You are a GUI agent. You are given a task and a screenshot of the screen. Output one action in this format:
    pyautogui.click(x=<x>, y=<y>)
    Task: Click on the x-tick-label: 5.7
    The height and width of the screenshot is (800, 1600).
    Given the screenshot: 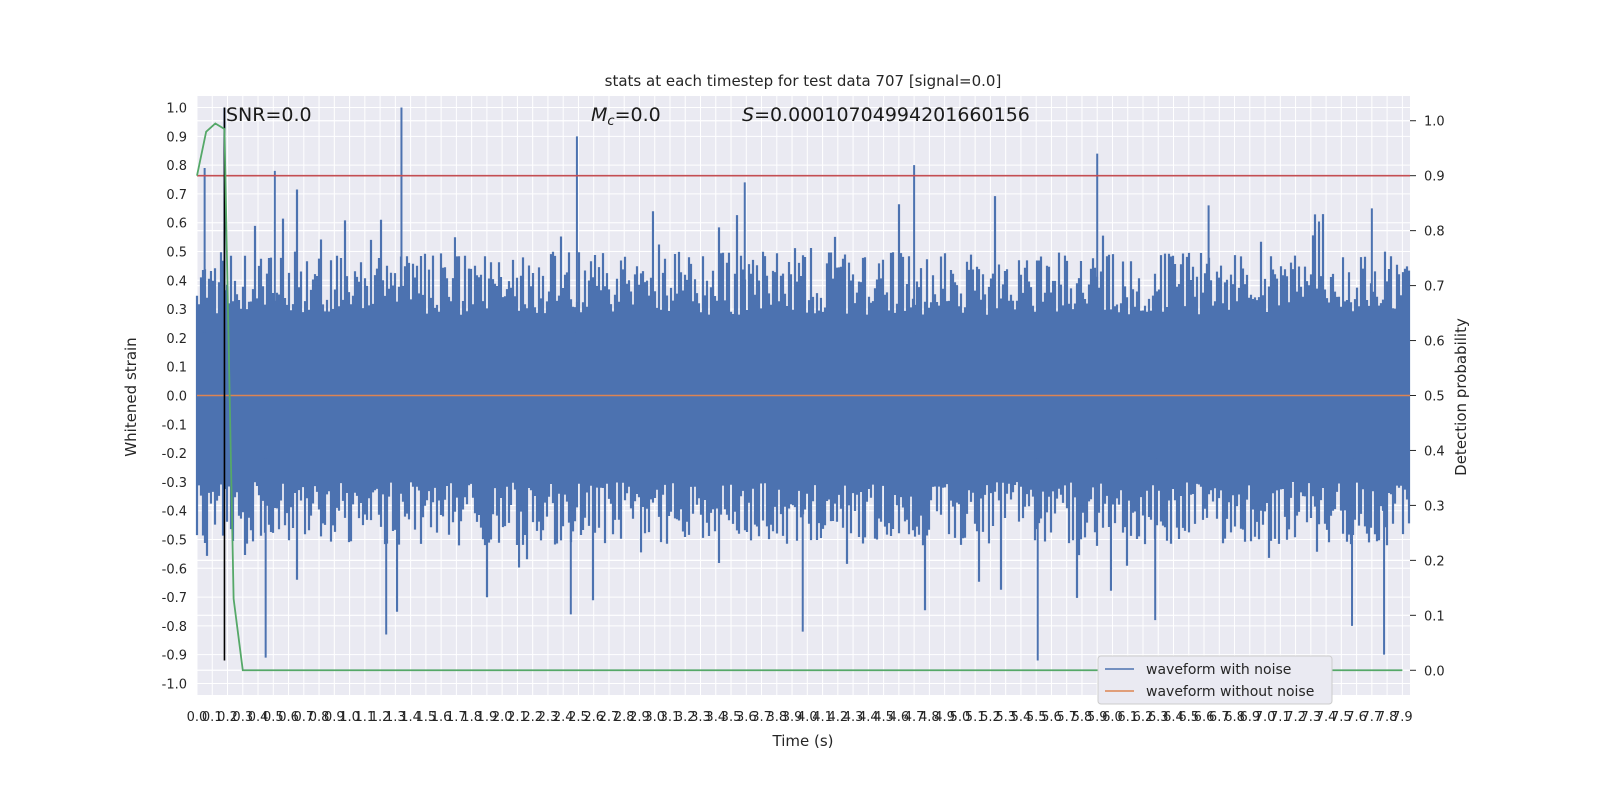 What is the action you would take?
    pyautogui.click(x=1066, y=717)
    